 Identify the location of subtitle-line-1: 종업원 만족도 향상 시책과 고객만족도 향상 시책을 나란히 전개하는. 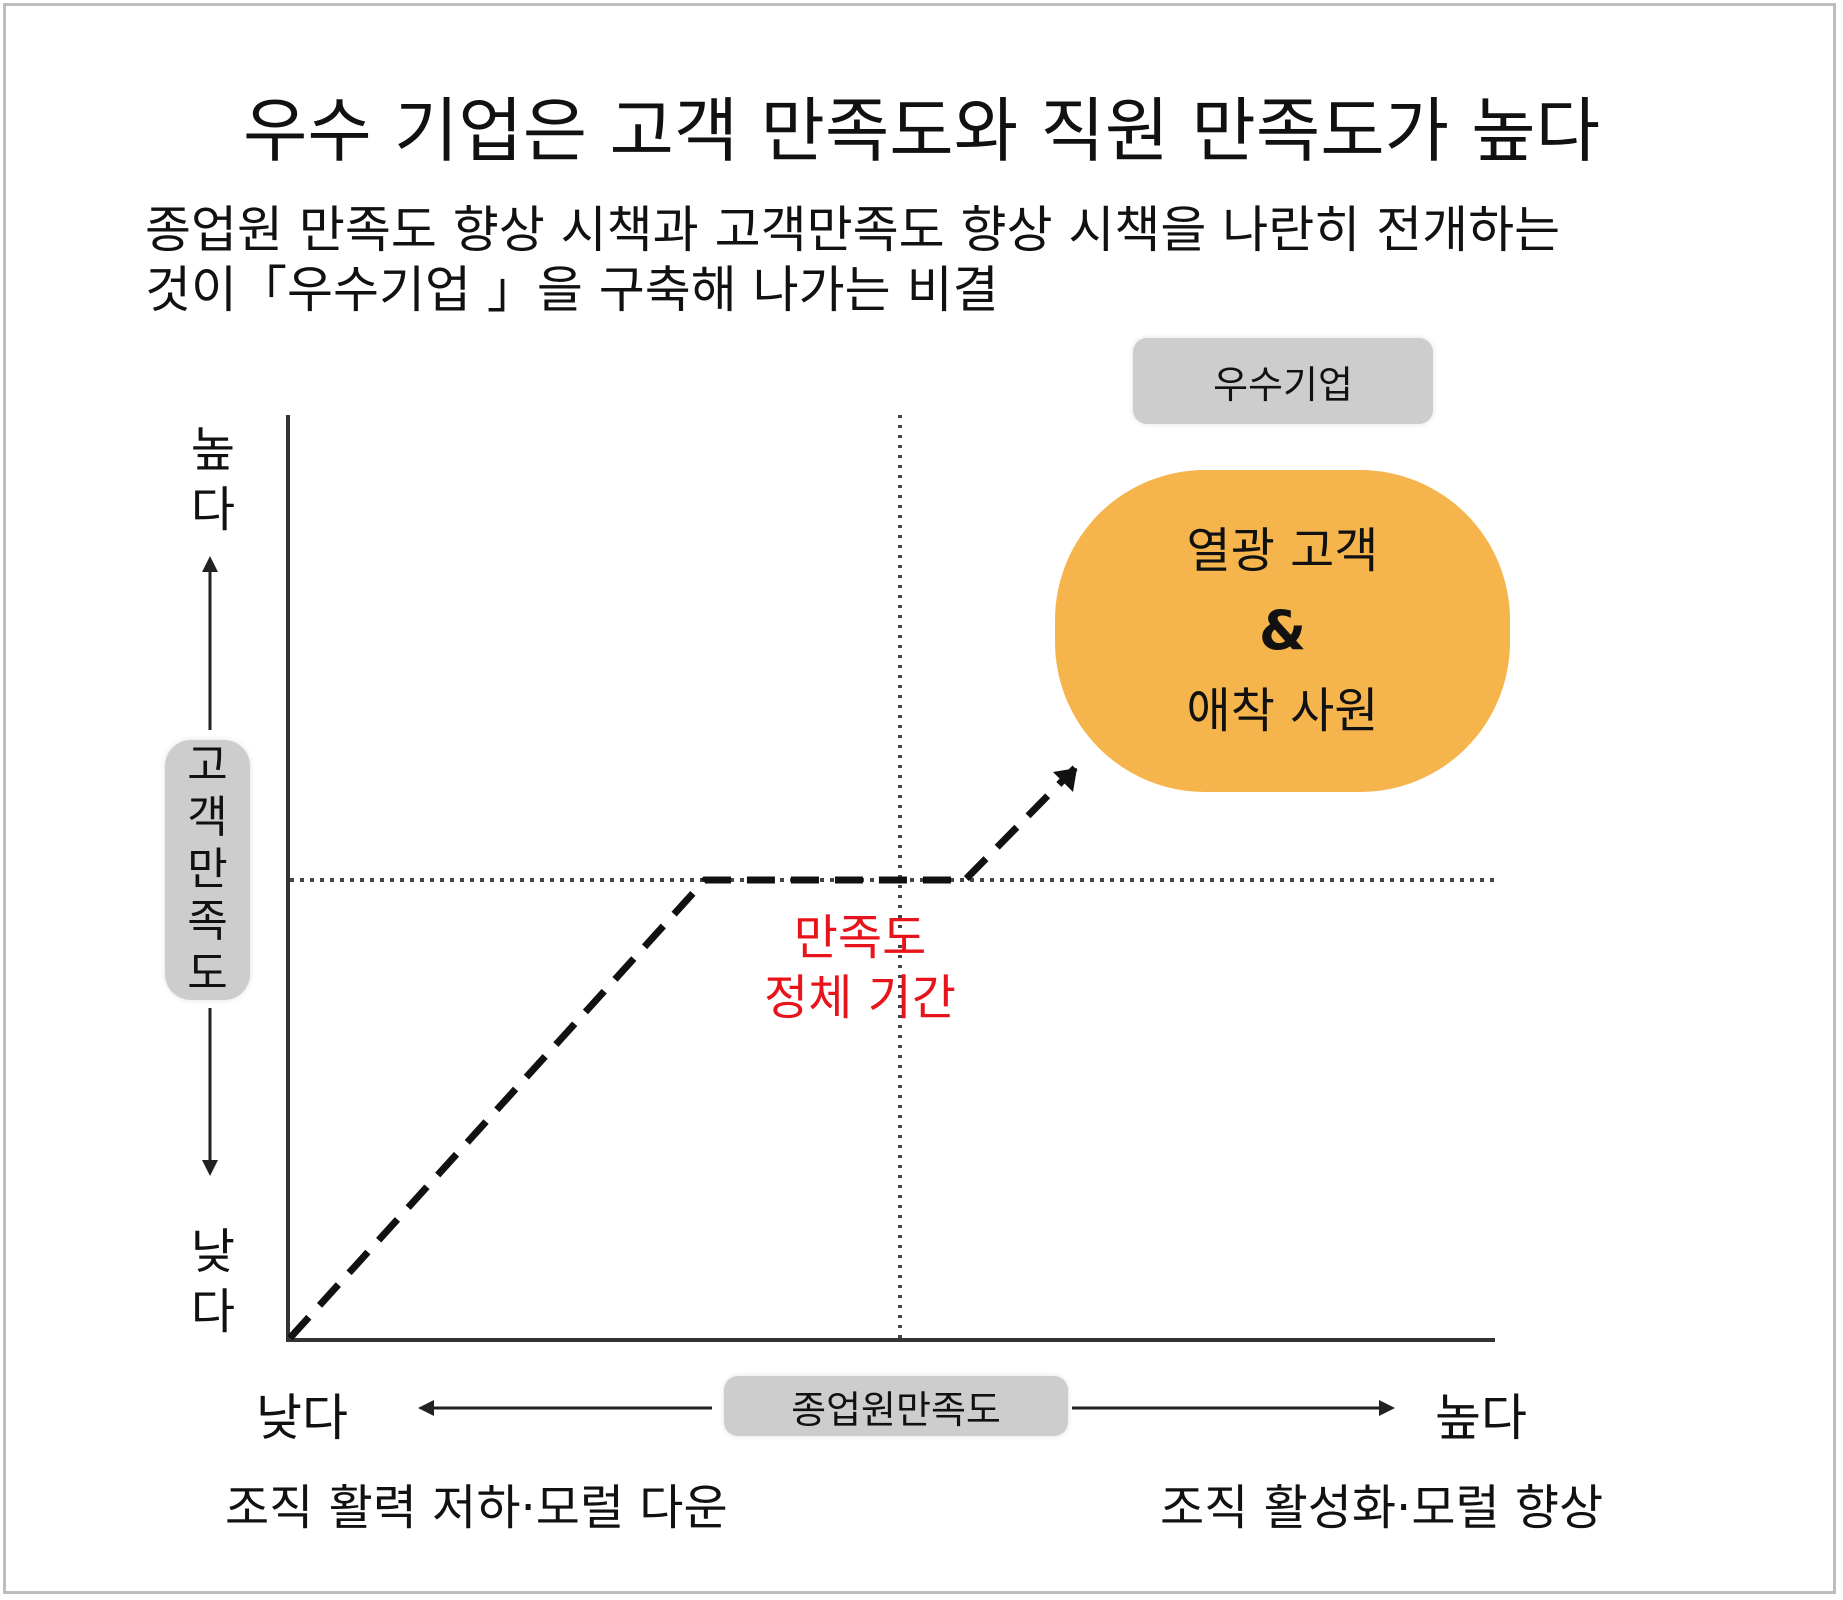
(853, 230).